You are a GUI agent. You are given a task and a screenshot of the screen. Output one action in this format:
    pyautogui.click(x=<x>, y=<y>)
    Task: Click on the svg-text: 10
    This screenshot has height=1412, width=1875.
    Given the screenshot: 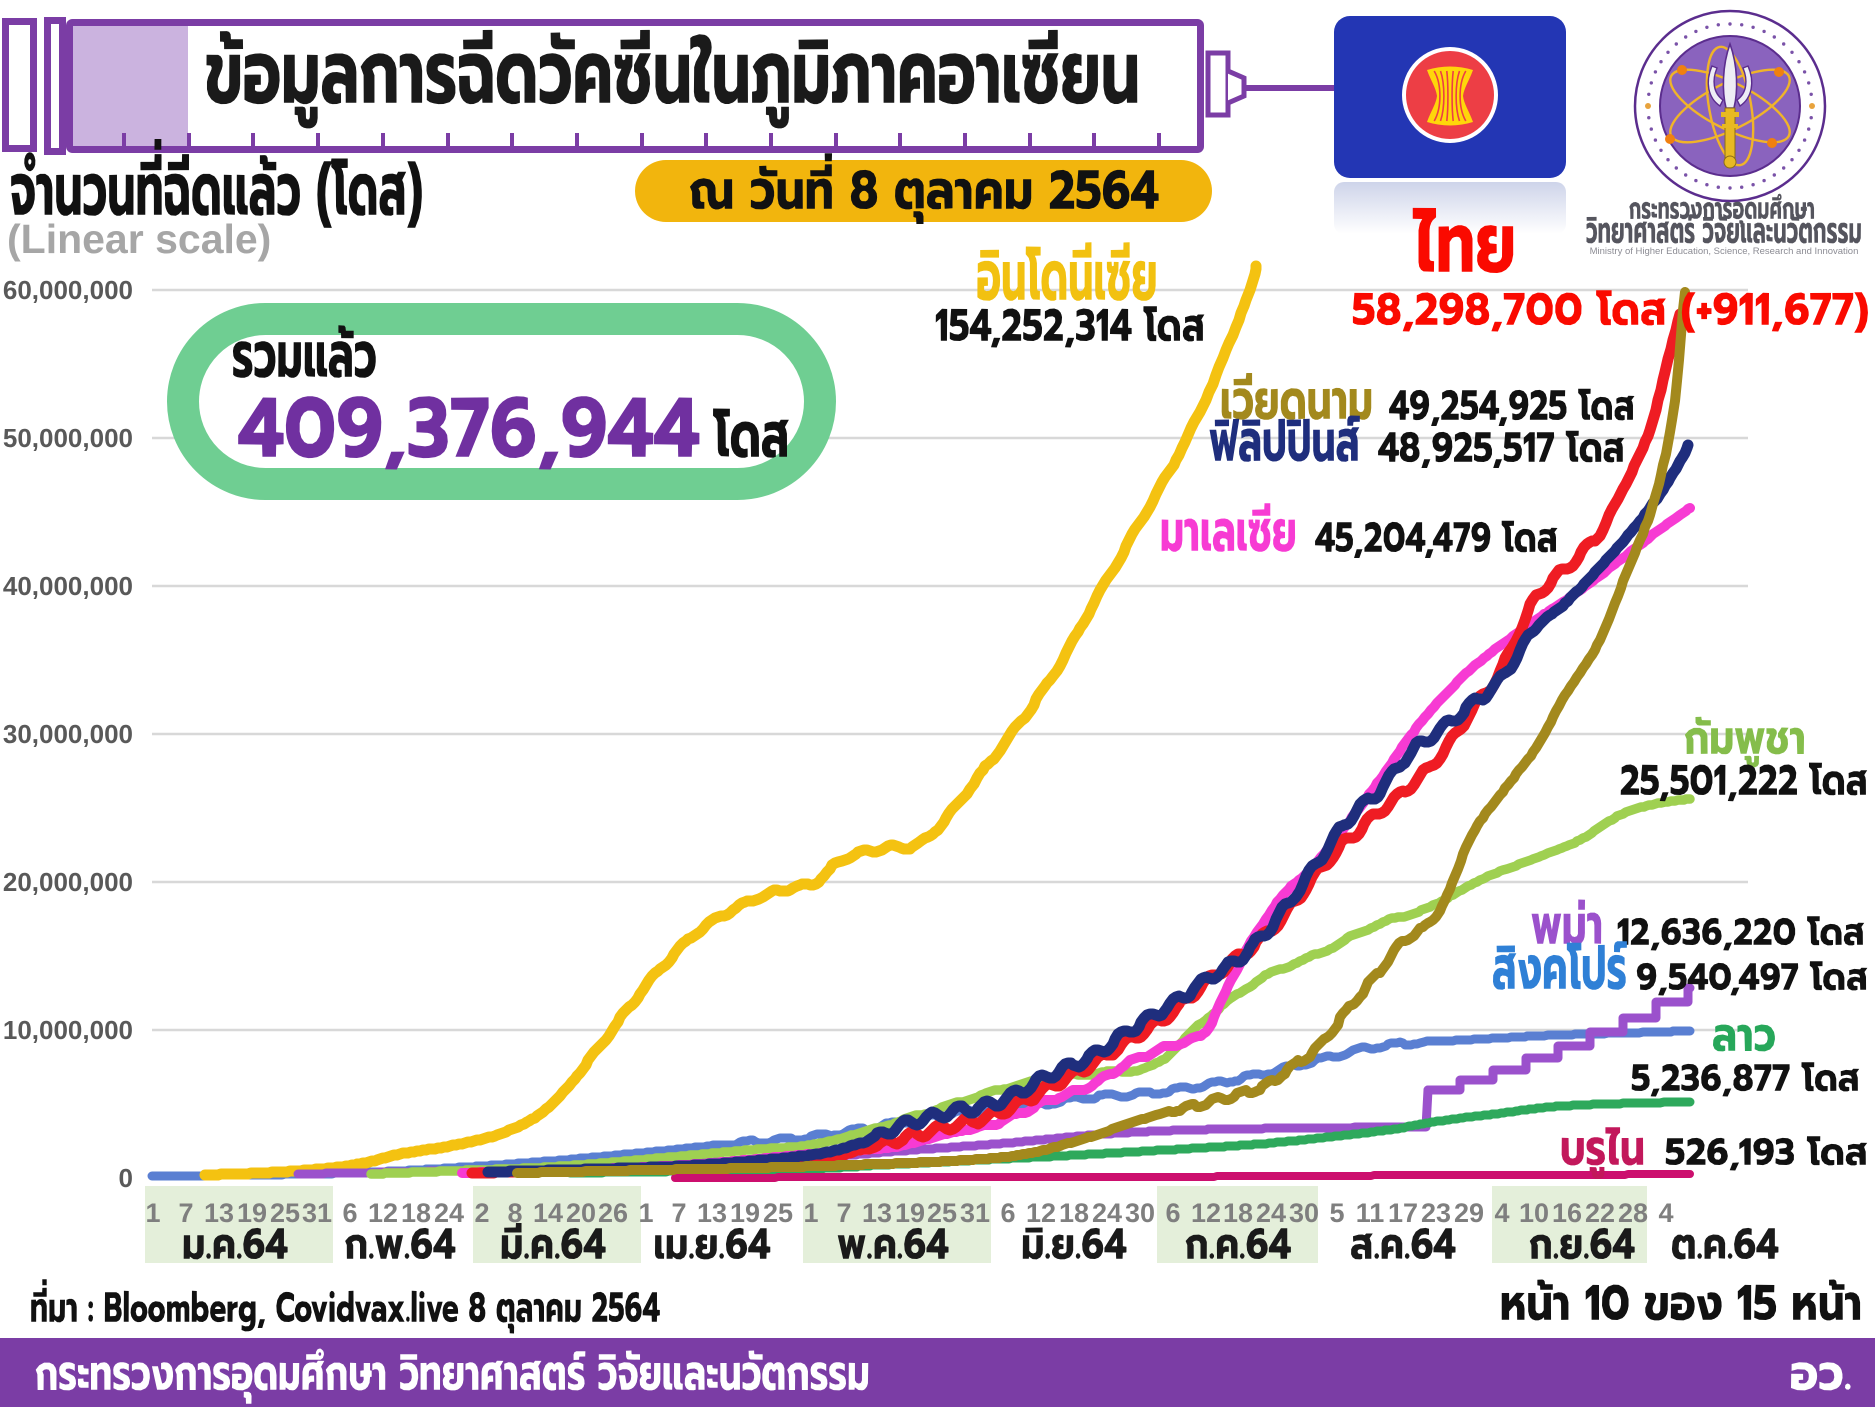 What is the action you would take?
    pyautogui.click(x=1534, y=1213)
    